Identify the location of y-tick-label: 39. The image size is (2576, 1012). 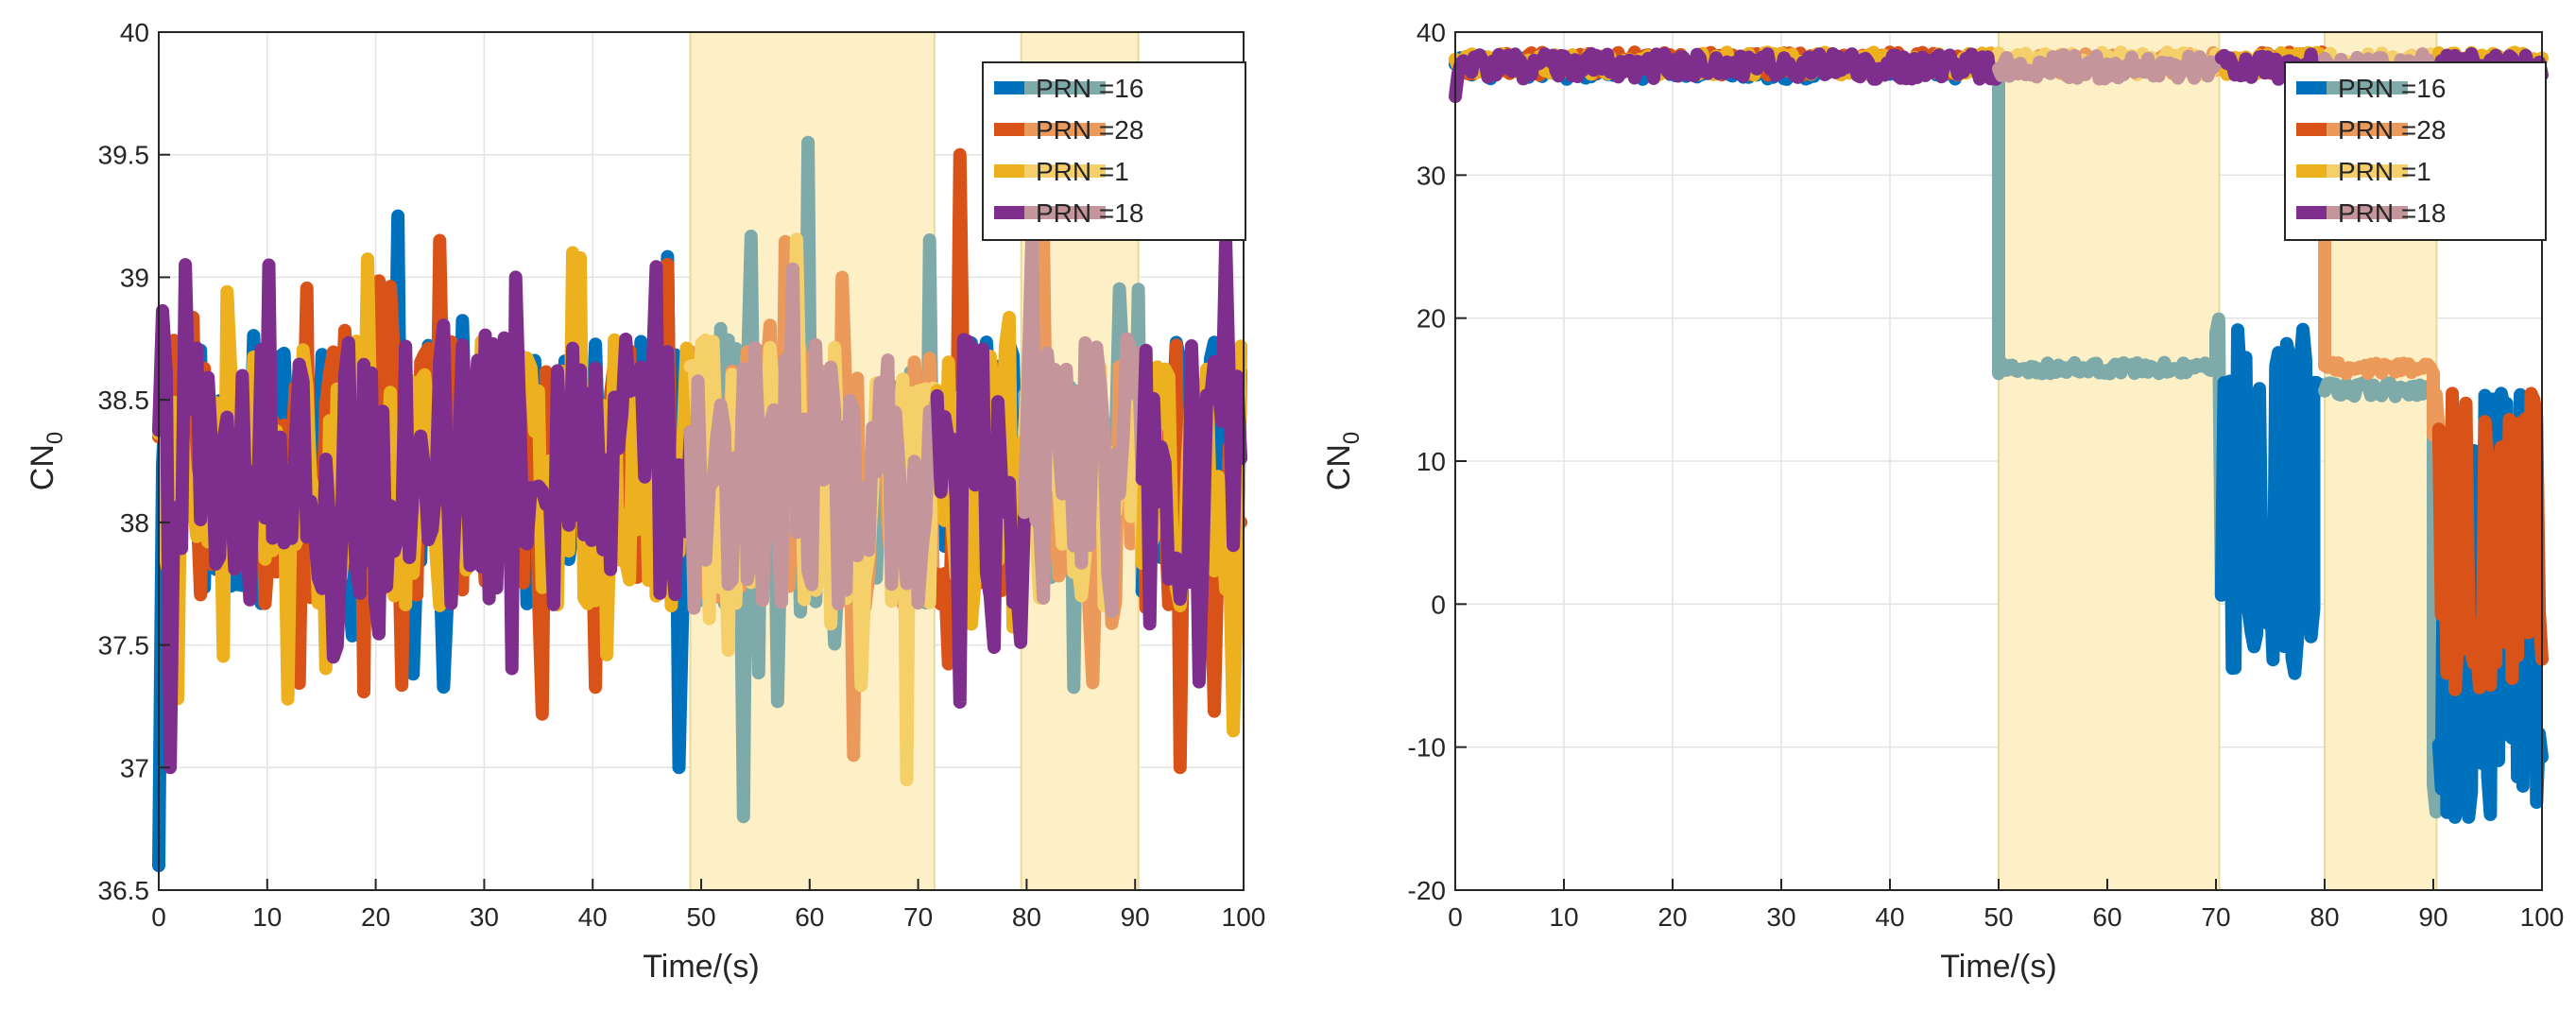
(134, 277).